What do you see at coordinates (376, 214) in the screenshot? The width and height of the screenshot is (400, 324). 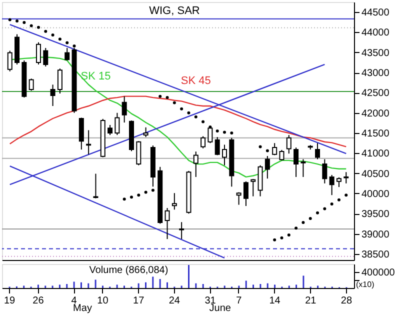 I see `y-tick-label: 39500` at bounding box center [376, 214].